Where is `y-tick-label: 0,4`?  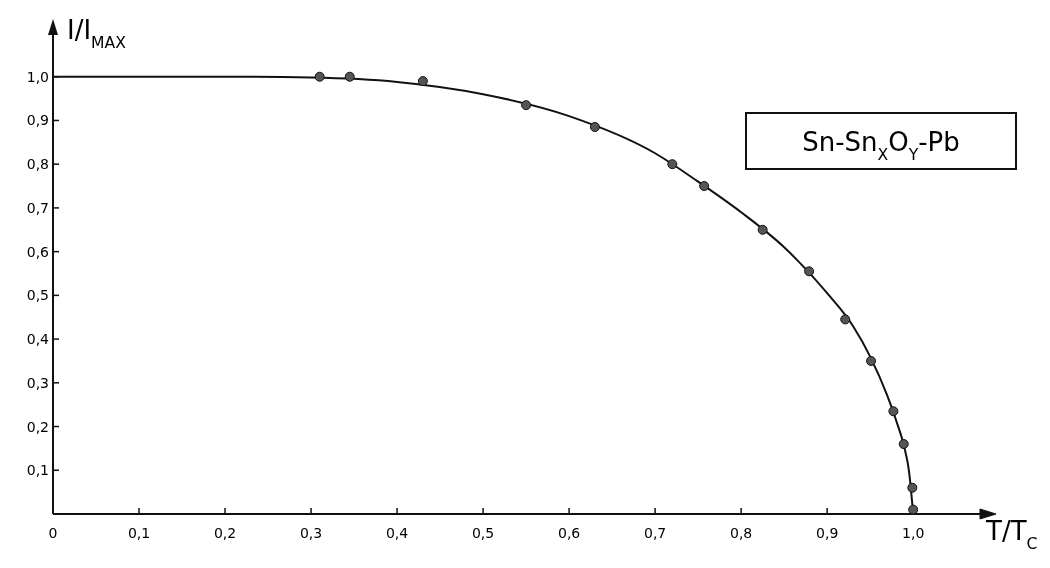 y-tick-label: 0,4 is located at coordinates (38, 339).